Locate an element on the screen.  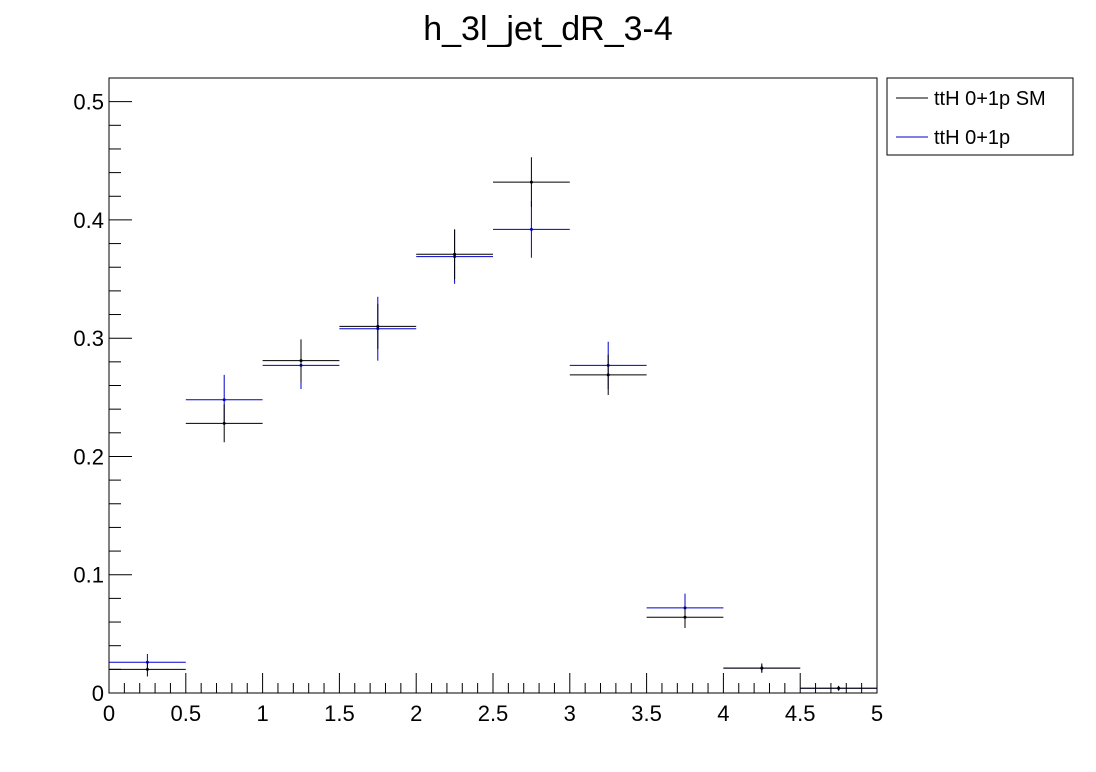
y-axis: 0 0.1 0.2 0.3 0.4 0.5 is located at coordinates (102, 391).